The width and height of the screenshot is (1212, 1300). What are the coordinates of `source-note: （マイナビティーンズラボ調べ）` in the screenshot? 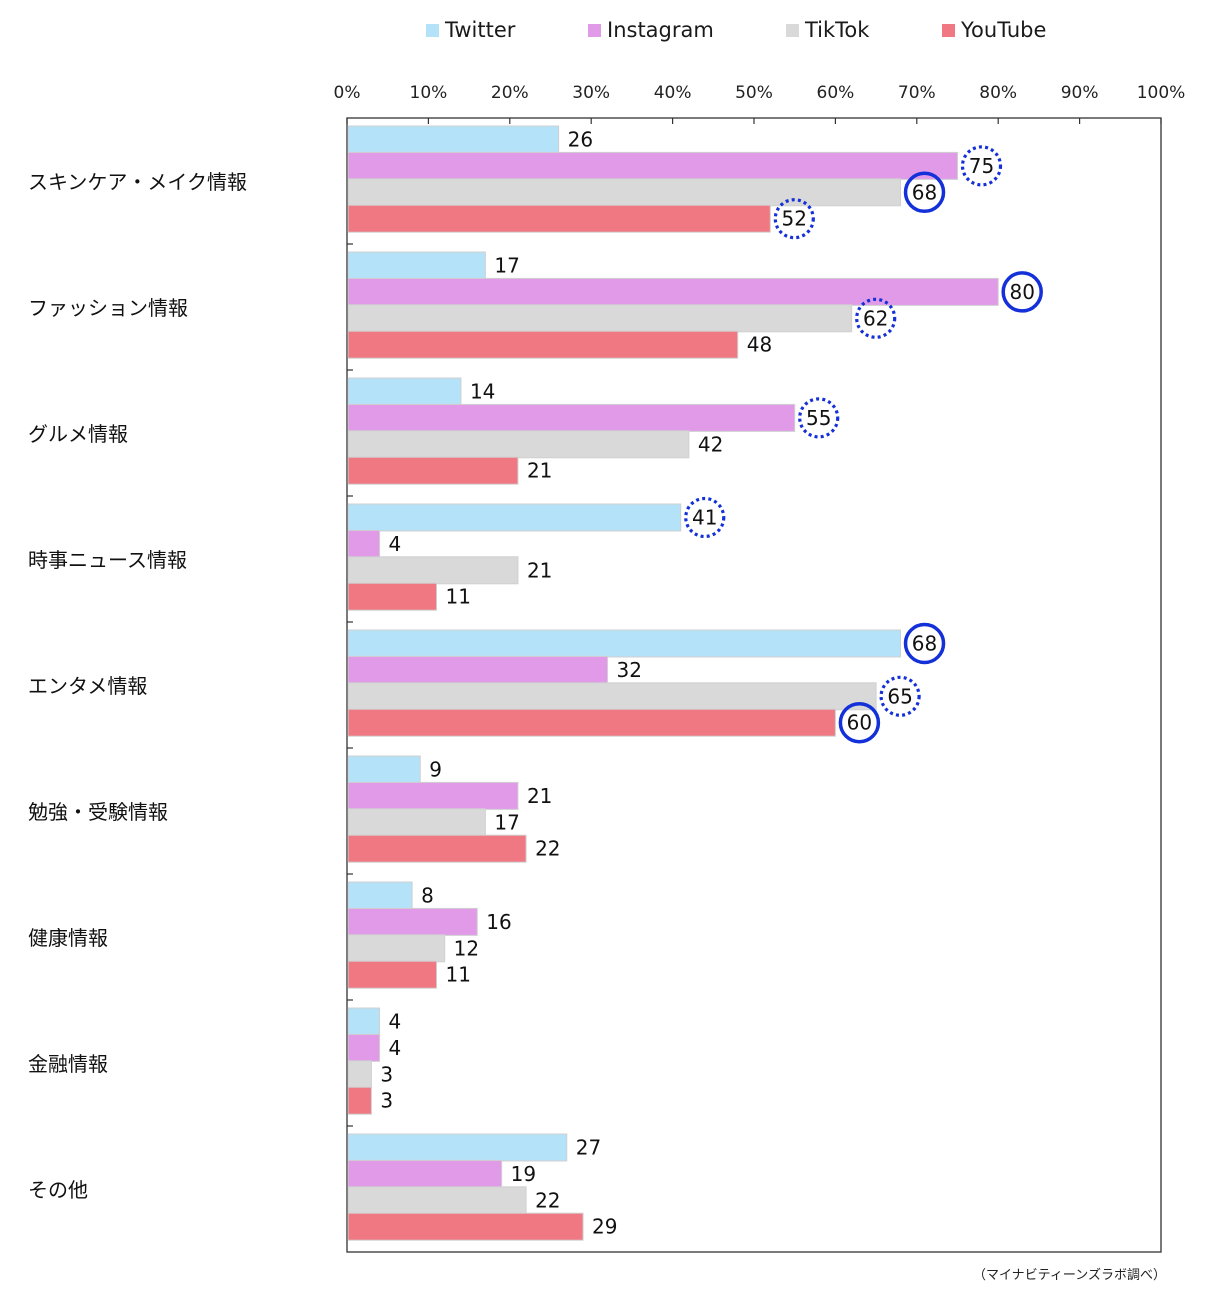 It's located at (1069, 1275).